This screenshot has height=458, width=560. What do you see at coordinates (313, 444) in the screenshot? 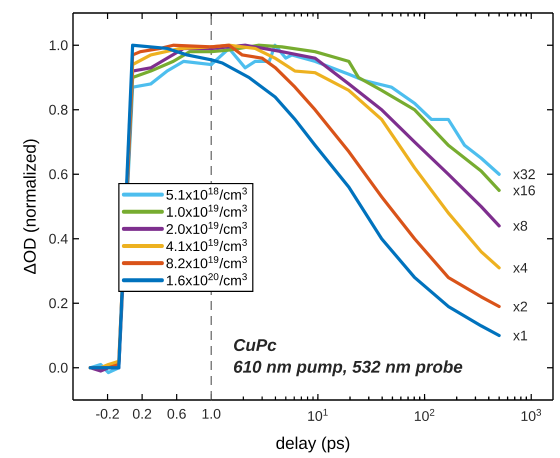
I see `x-axis-title: delay (ps)` at bounding box center [313, 444].